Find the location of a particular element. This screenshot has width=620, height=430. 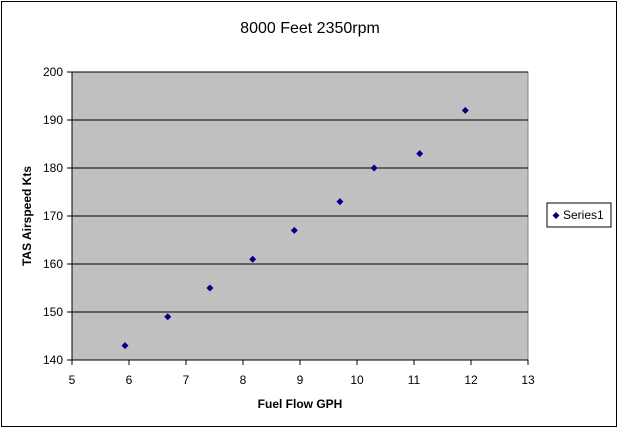

y-tick-label-190: 190 is located at coordinates (53, 120).